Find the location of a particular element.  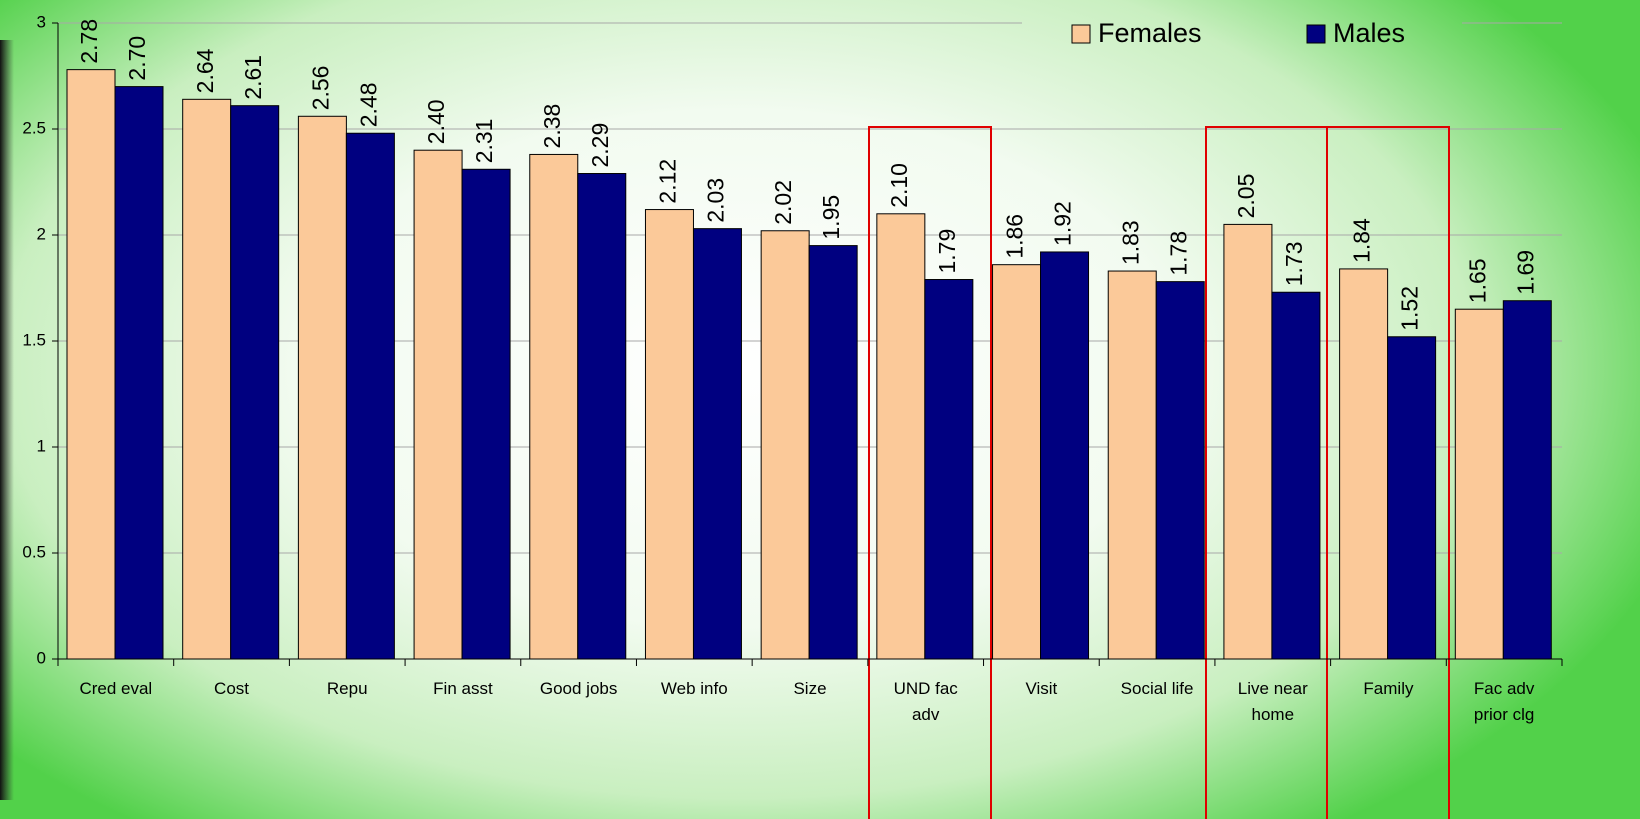

x-tick-label: Size is located at coordinates (810, 688).